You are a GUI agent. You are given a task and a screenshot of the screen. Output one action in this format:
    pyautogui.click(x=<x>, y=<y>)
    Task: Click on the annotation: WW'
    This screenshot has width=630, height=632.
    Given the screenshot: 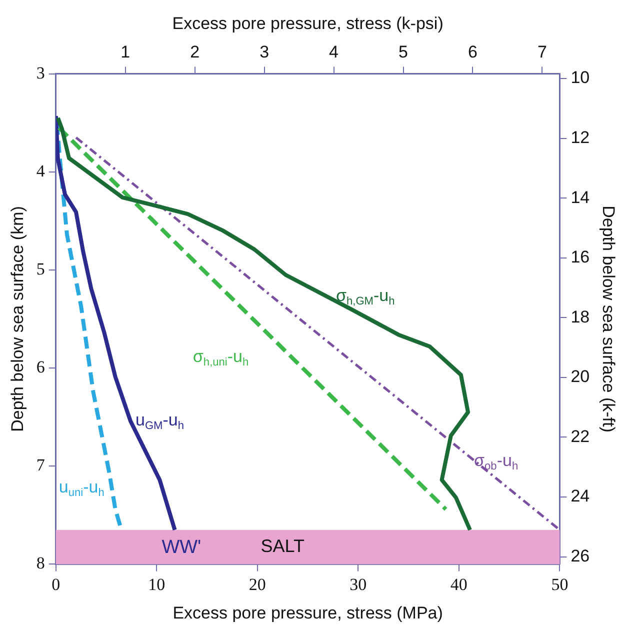 What is the action you would take?
    pyautogui.click(x=182, y=547)
    